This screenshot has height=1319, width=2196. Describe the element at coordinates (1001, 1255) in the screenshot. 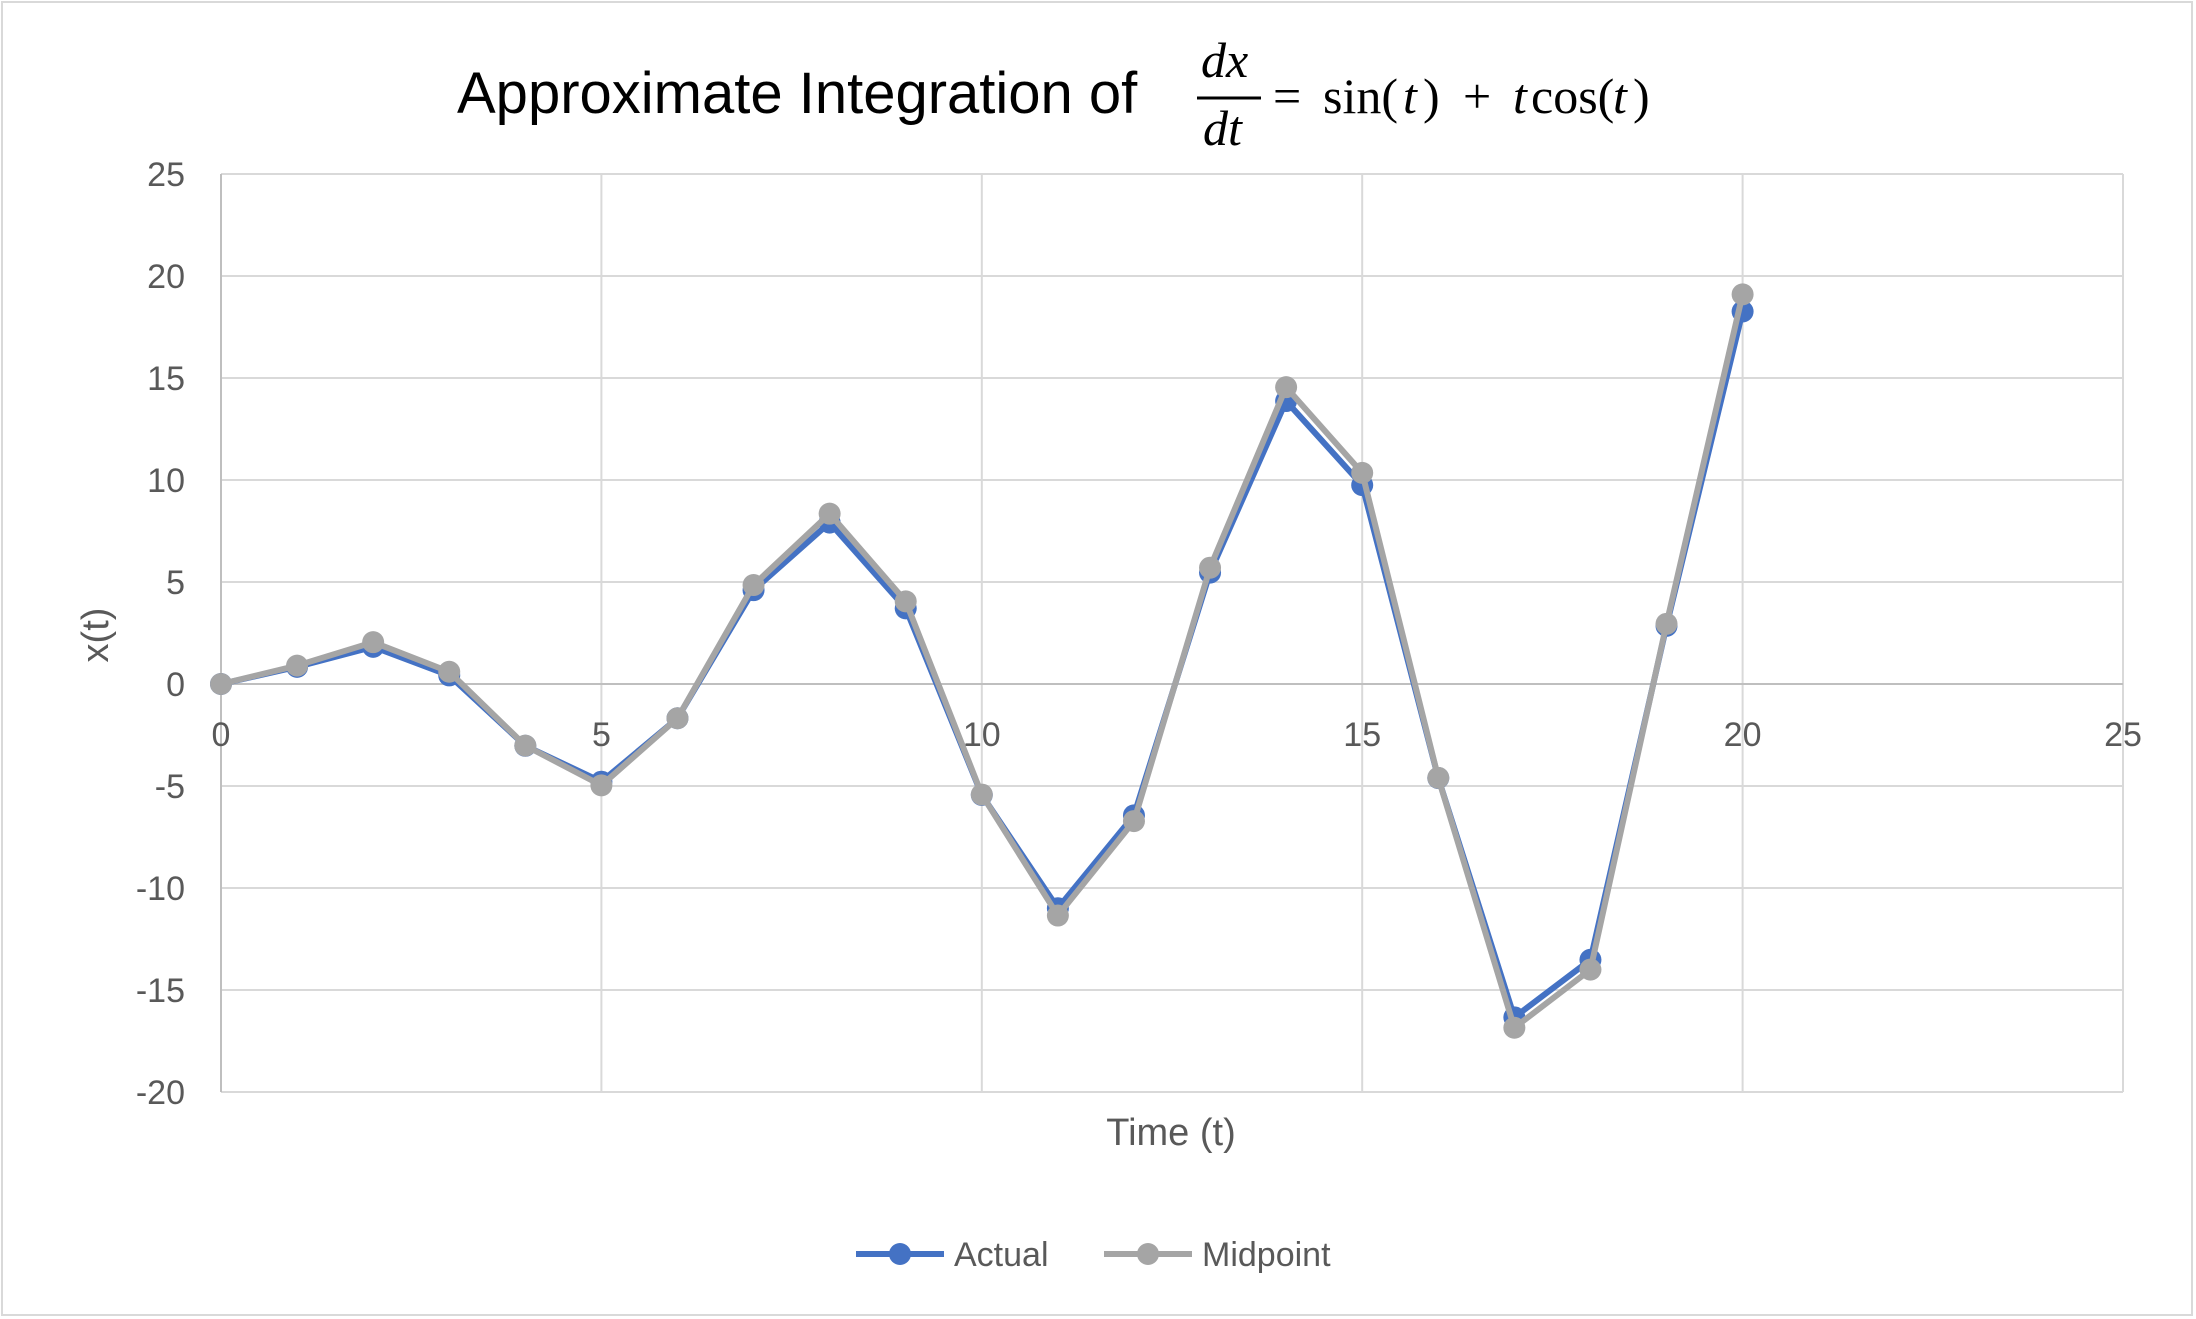

I see `legend-label-actual: Actual` at that location.